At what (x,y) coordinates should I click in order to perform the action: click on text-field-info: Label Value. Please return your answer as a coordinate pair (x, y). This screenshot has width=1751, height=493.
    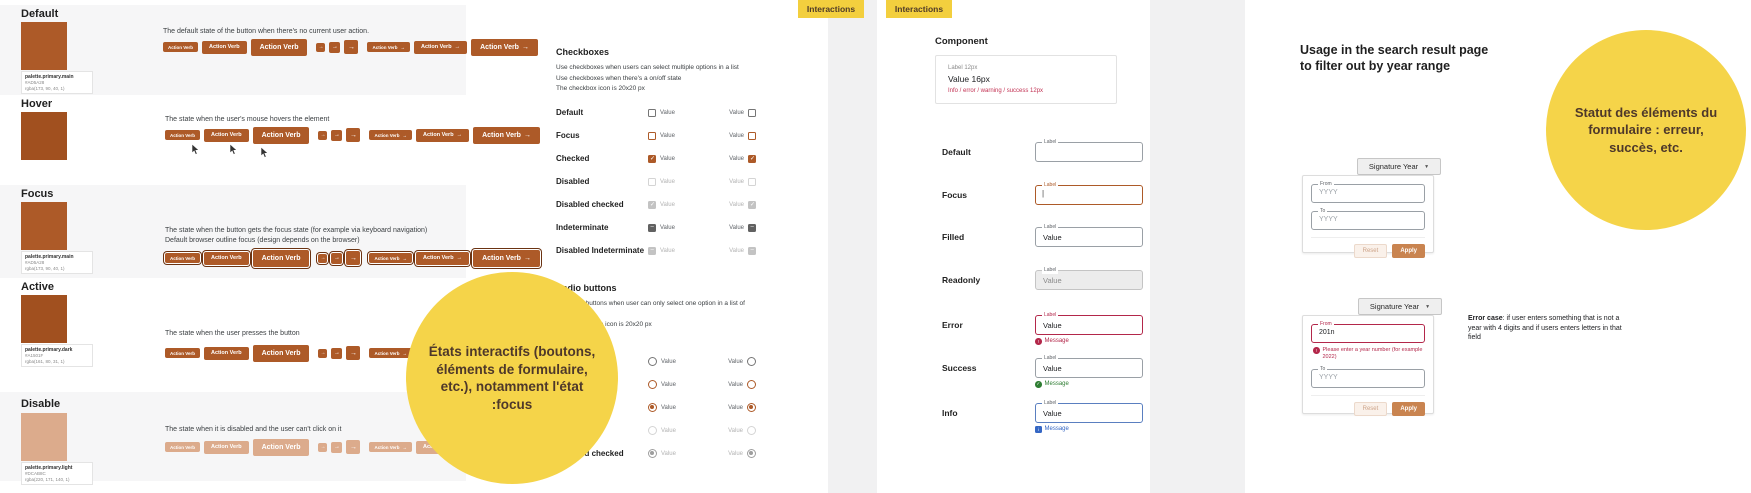
    Looking at the image, I should click on (1089, 411).